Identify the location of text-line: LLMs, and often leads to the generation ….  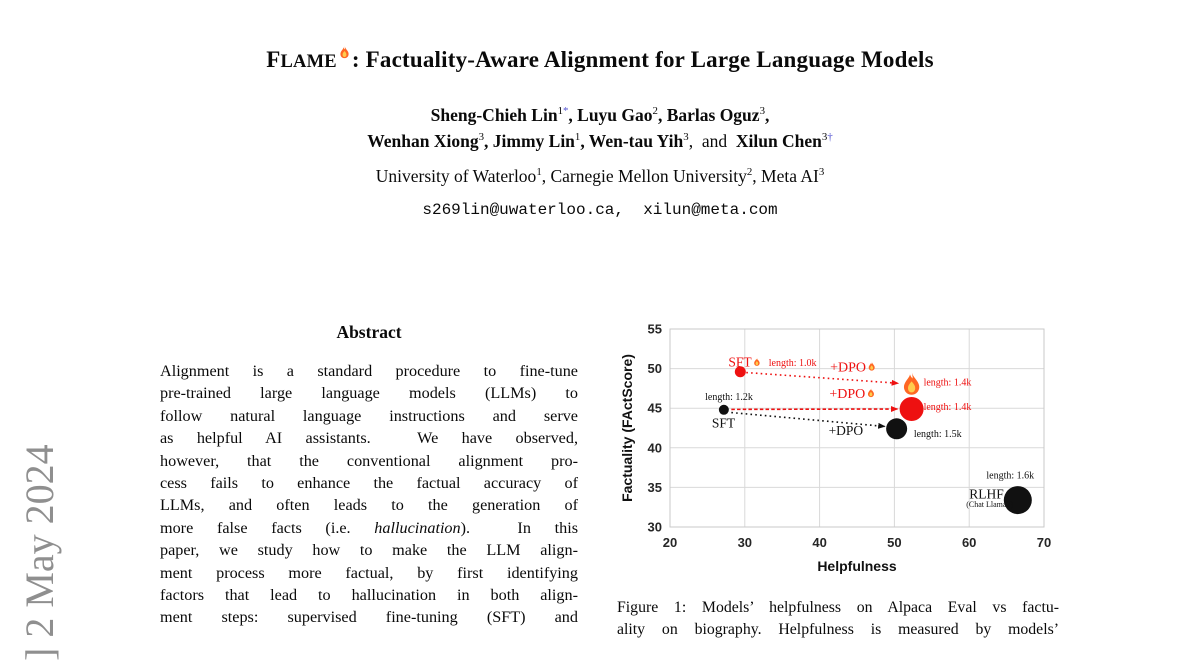
(369, 505).